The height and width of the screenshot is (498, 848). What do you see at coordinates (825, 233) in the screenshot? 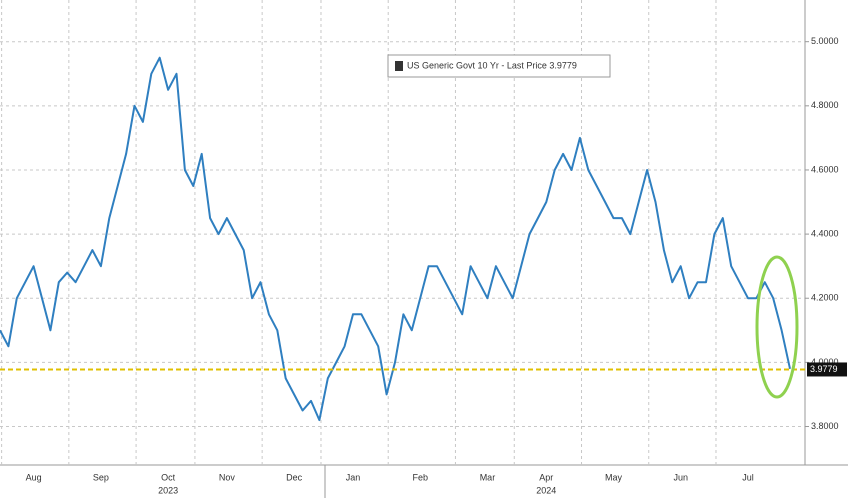
I see `y-tick-label: 4.4000` at bounding box center [825, 233].